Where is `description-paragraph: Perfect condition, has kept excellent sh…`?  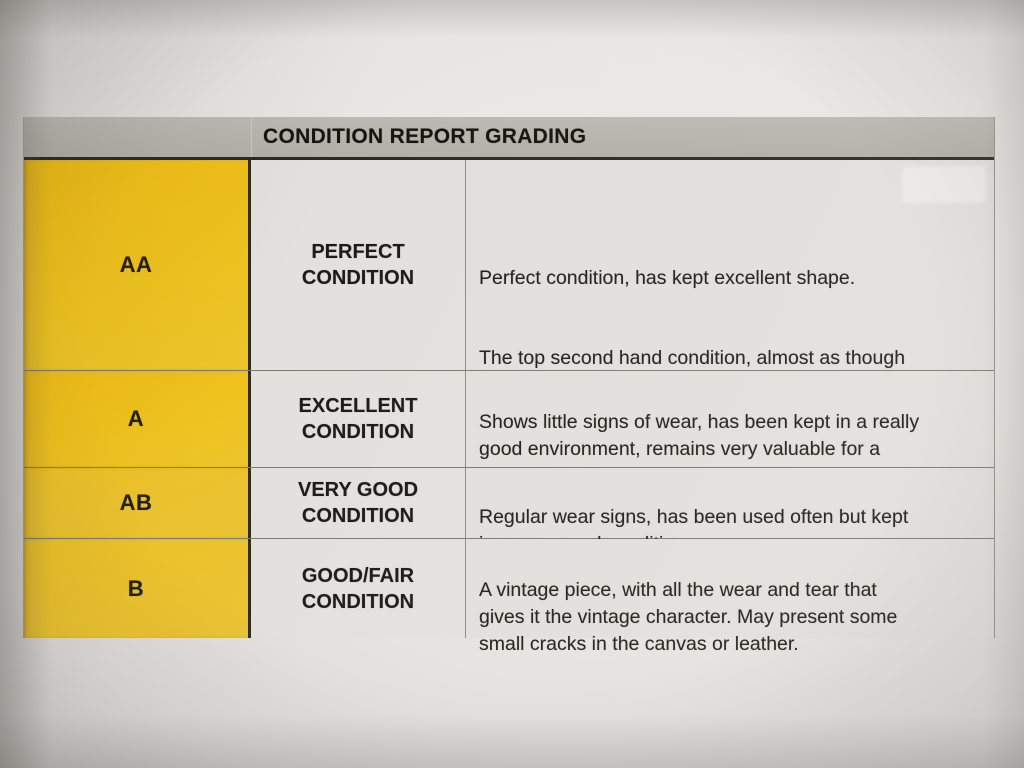 description-paragraph: Perfect condition, has kept excellent sh… is located at coordinates (667, 278).